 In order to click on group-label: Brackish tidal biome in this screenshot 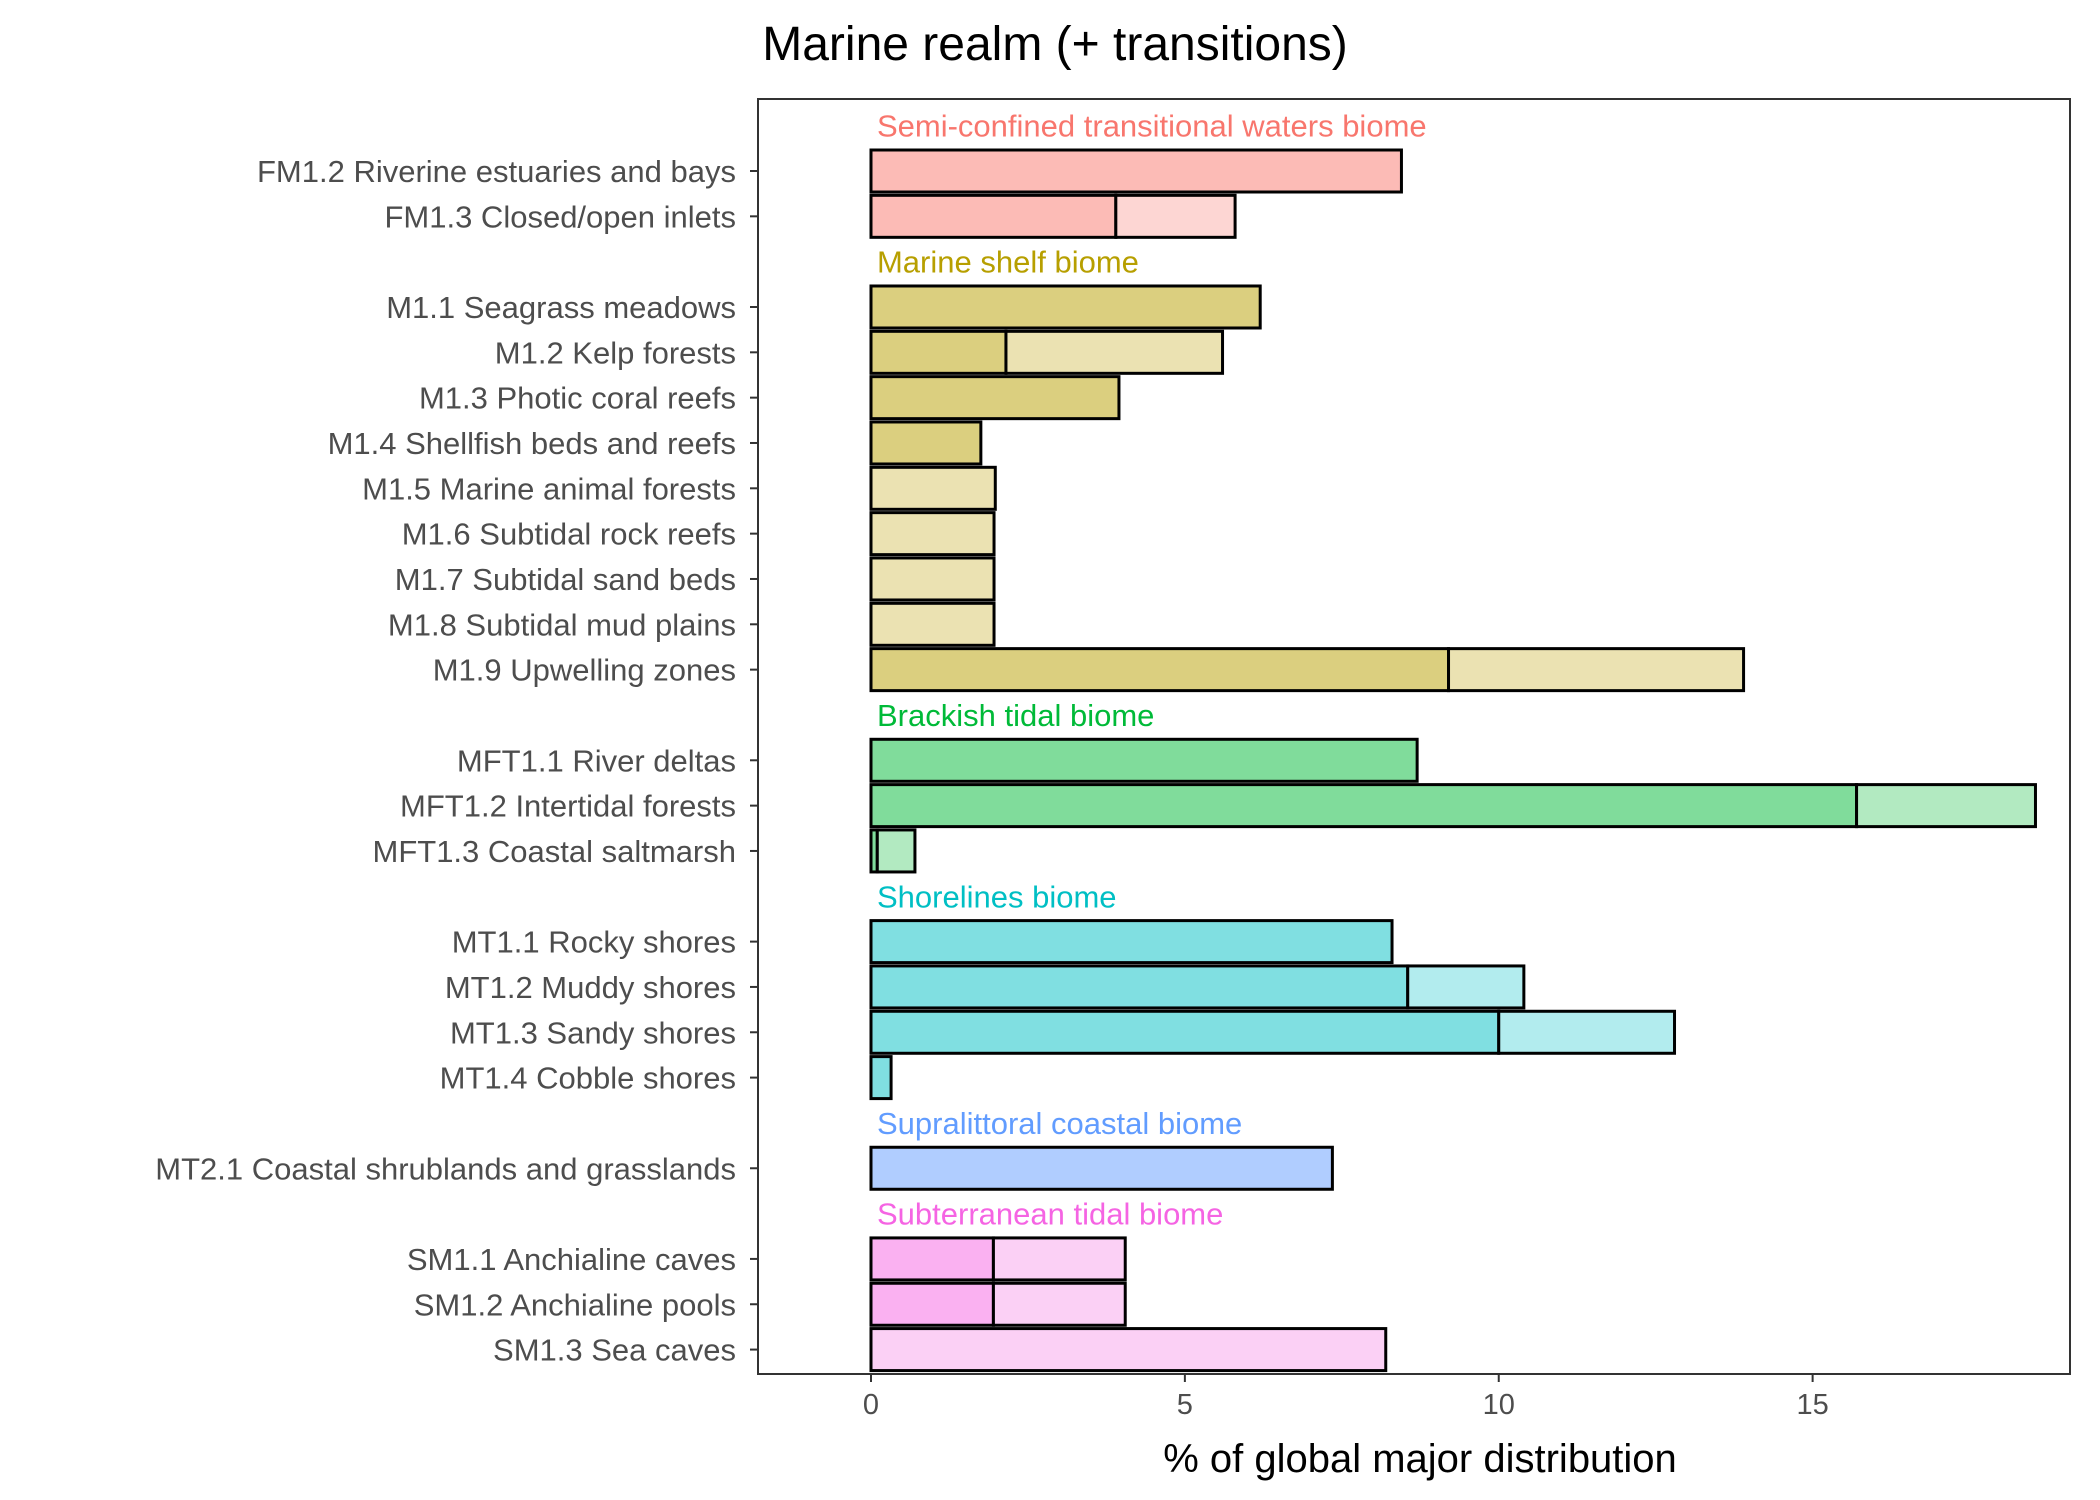, I will do `click(1015, 715)`.